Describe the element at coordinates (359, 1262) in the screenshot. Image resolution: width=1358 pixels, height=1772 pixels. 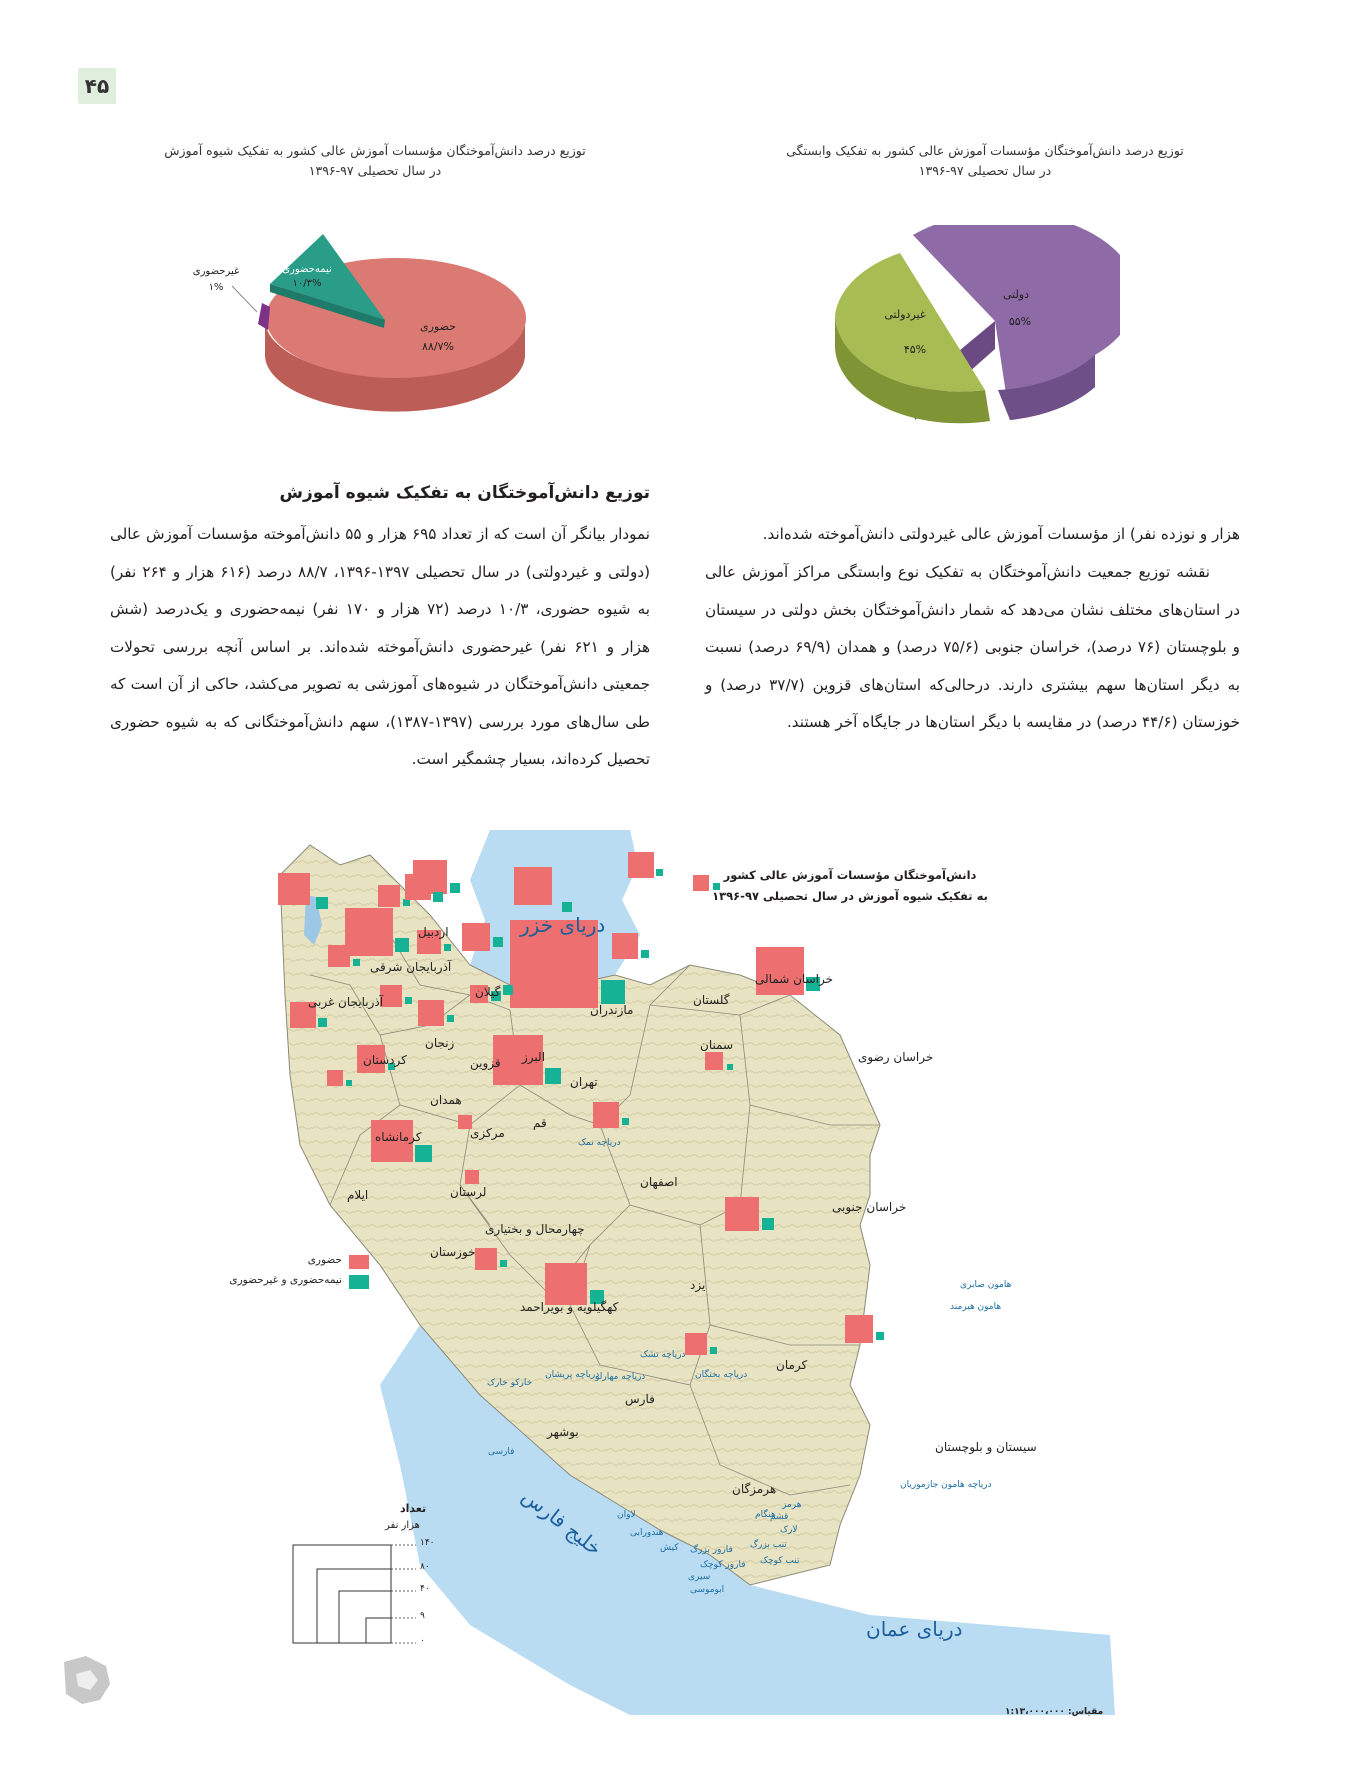
I see `legend-swatch-in-person` at that location.